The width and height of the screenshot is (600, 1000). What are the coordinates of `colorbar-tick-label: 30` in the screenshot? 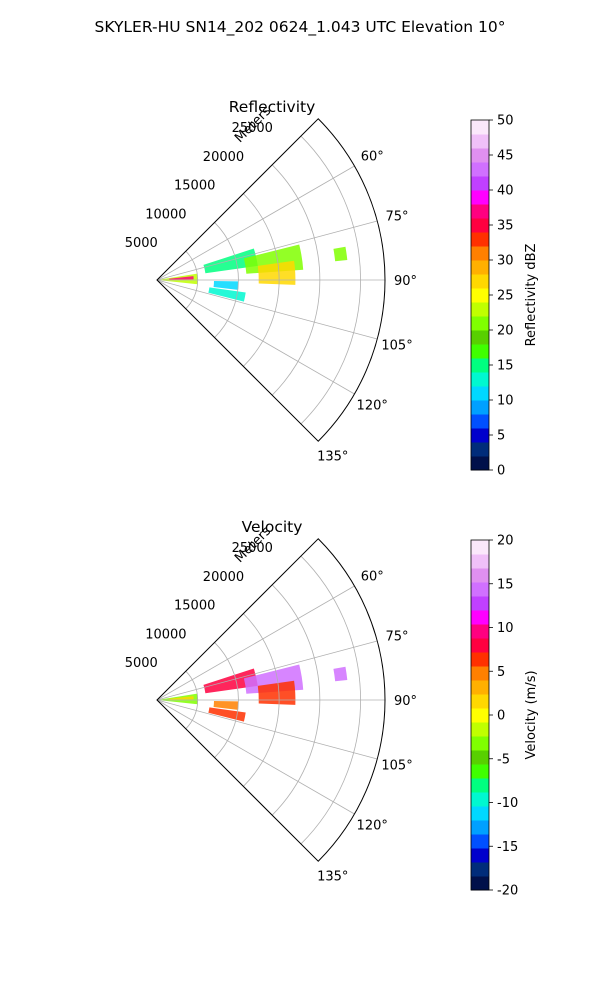 It's located at (505, 261).